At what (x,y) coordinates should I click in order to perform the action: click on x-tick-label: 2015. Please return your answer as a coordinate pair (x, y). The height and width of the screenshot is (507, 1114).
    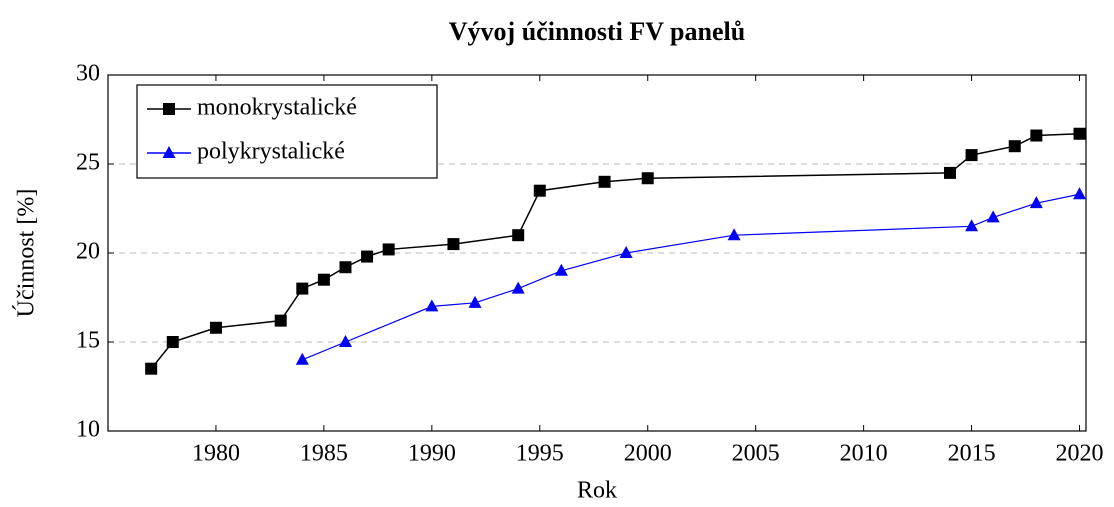
    Looking at the image, I should click on (972, 454).